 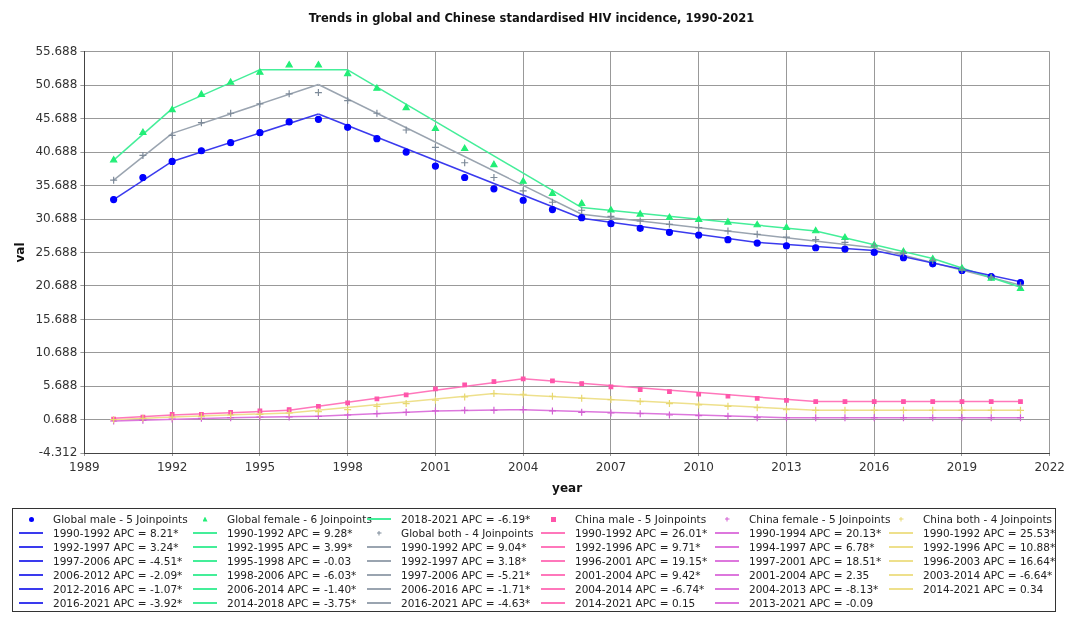 What do you see at coordinates (523, 466) in the screenshot?
I see `x-tick-label: 2004` at bounding box center [523, 466].